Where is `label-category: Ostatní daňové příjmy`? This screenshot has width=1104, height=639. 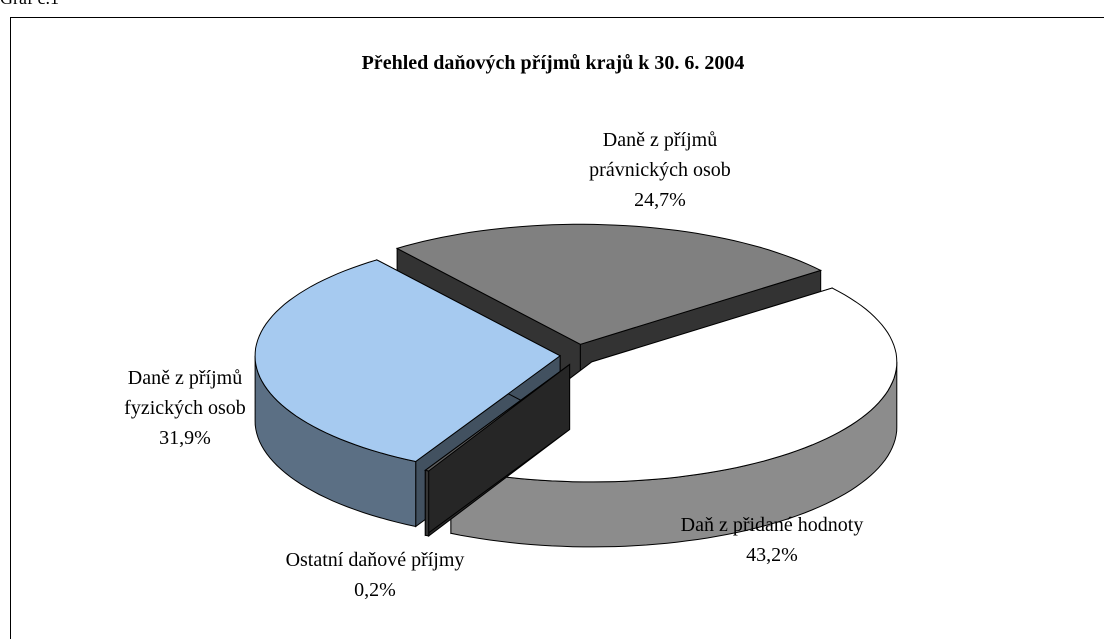
label-category: Ostatní daňové příjmy is located at coordinates (375, 560).